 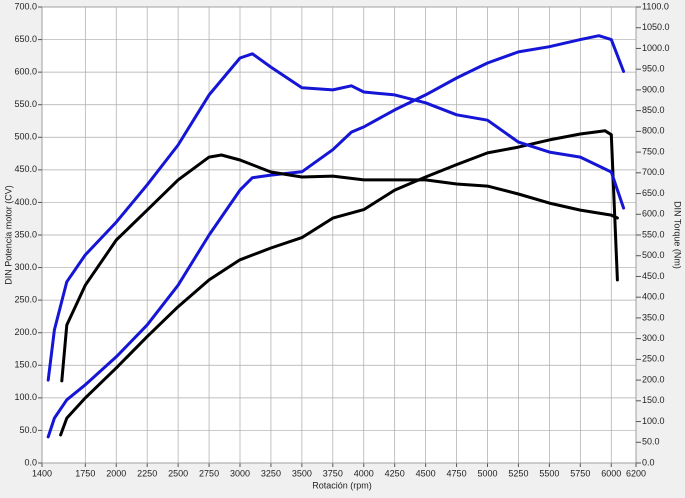 What do you see at coordinates (611, 473) in the screenshot?
I see `x-tick-label: 6000` at bounding box center [611, 473].